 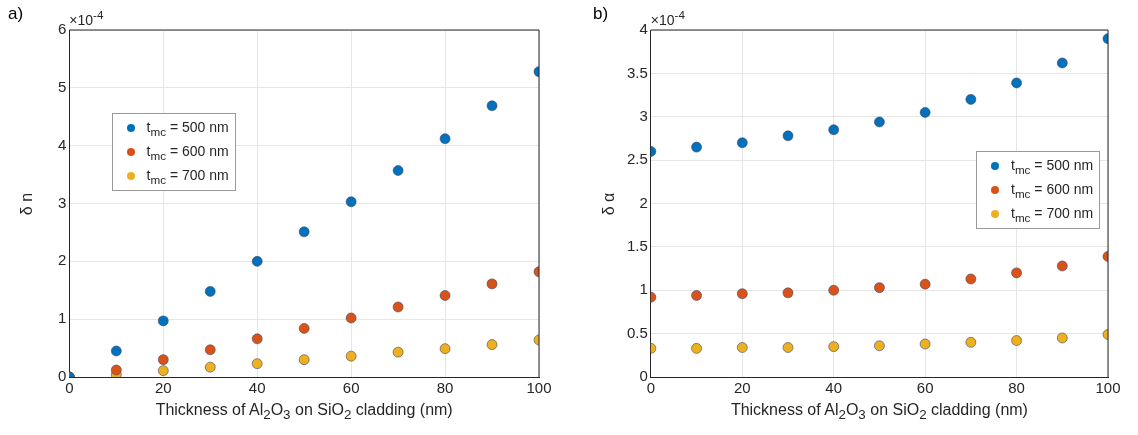 I want to click on y-tick-label: 1.5, so click(x=637, y=246).